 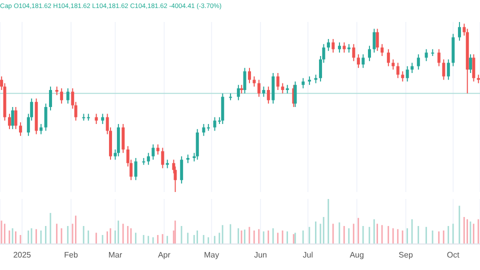 What do you see at coordinates (212, 255) in the screenshot?
I see `x-tick-label: May` at bounding box center [212, 255].